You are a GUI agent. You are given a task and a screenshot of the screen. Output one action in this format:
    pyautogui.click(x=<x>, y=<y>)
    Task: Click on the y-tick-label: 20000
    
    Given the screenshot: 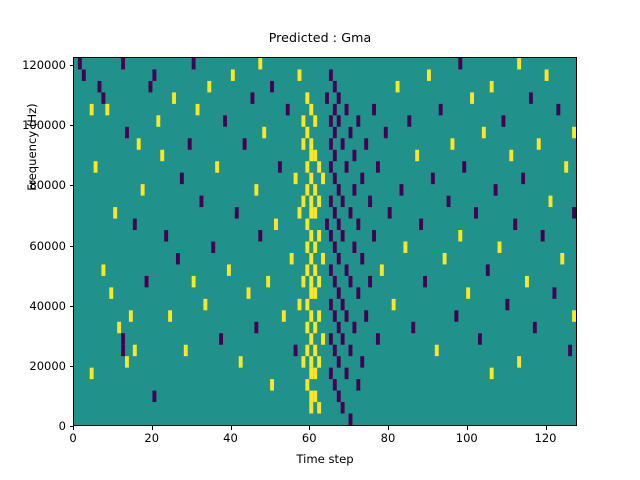 What is the action you would take?
    pyautogui.click(x=47, y=365)
    